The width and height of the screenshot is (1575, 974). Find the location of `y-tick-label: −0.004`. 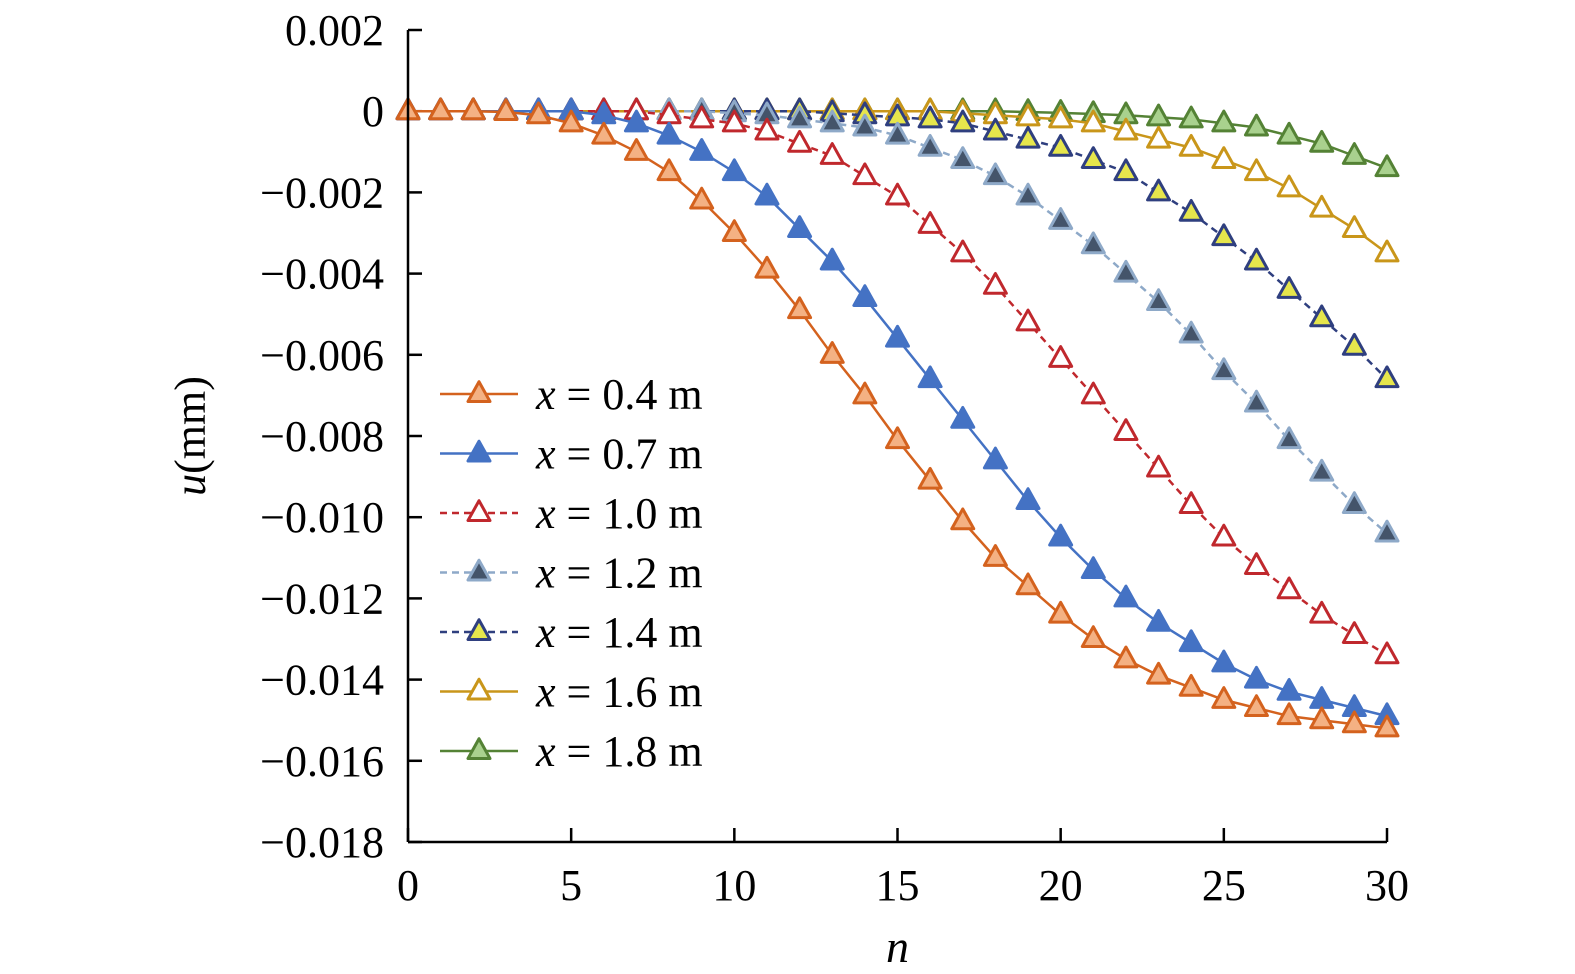

y-tick-label: −0.004 is located at coordinates (322, 274).